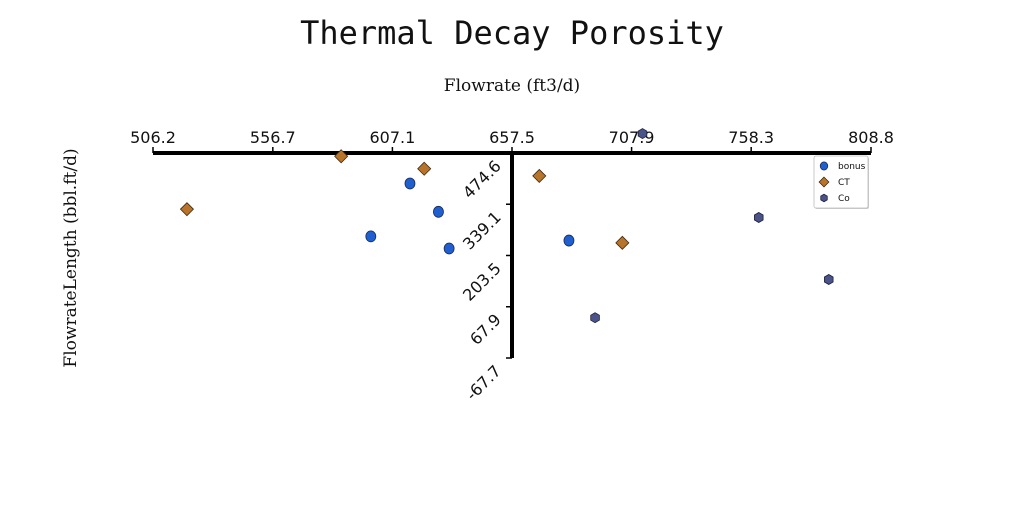  Describe the element at coordinates (871, 137) in the screenshot. I see `x-tick-label: 808.8` at that location.